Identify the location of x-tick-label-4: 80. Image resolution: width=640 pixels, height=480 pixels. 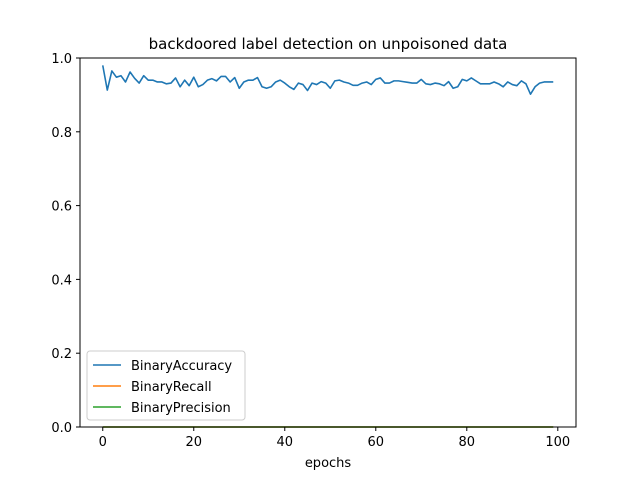
(467, 442).